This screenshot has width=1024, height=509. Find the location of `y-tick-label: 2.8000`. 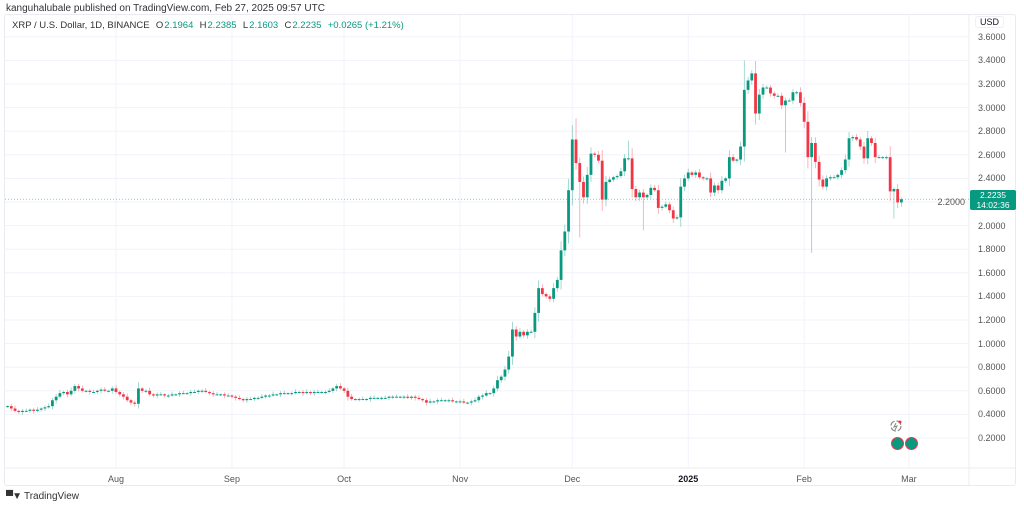

y-tick-label: 2.8000 is located at coordinates (992, 131).